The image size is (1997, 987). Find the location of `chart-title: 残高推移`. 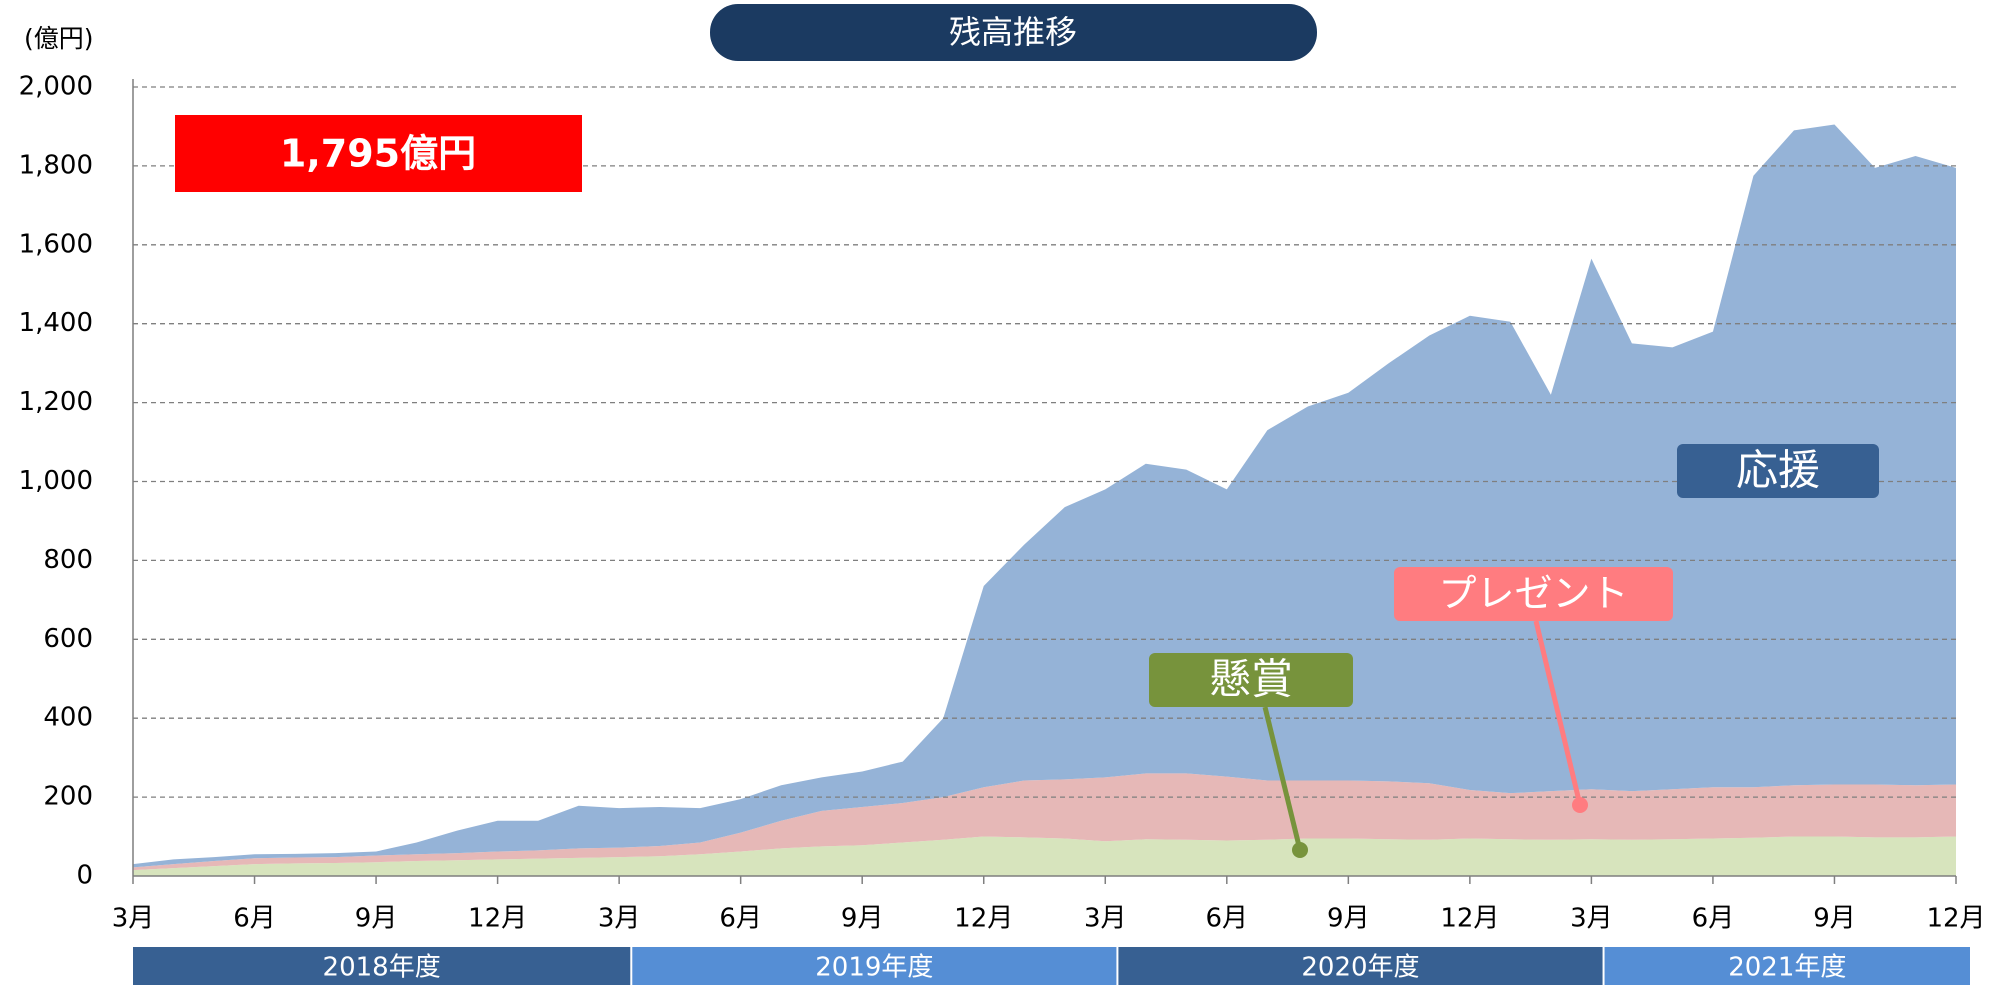

chart-title: 残高推移 is located at coordinates (1013, 32).